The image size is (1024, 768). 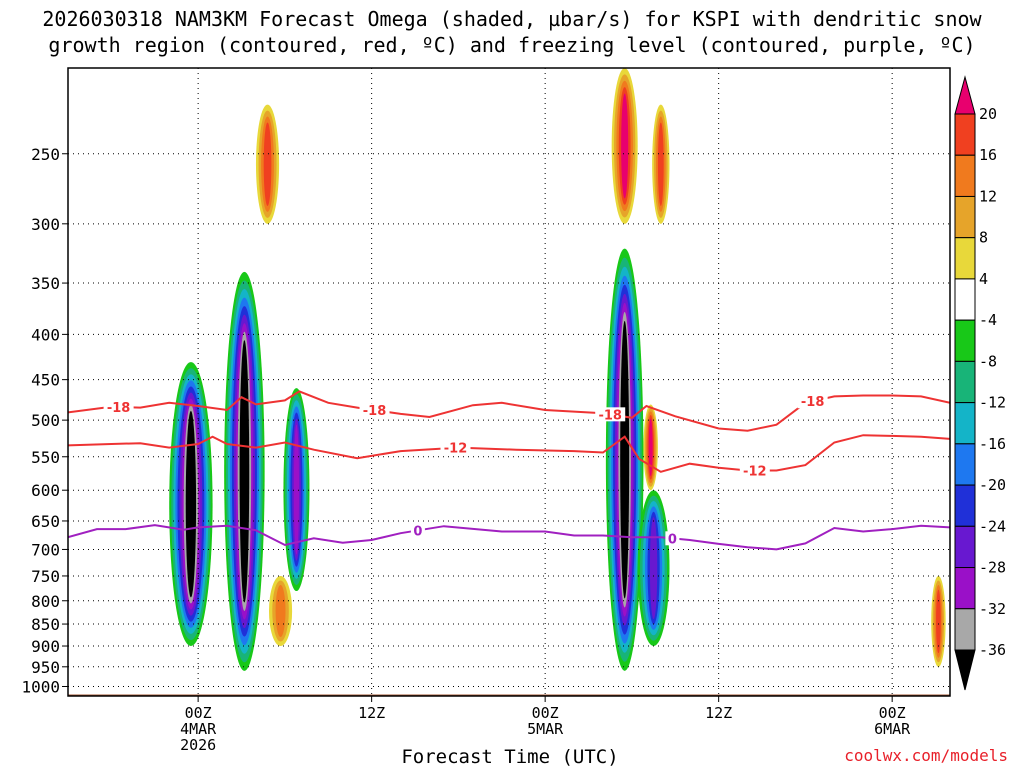 I want to click on y-tick-label: 250, so click(x=45, y=154).